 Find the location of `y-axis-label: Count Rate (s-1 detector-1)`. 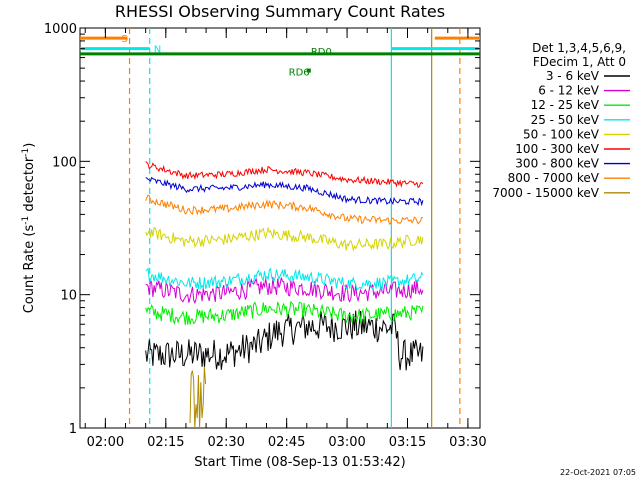

y-axis-label: Count Rate (s-1 detector-1) is located at coordinates (29, 228).